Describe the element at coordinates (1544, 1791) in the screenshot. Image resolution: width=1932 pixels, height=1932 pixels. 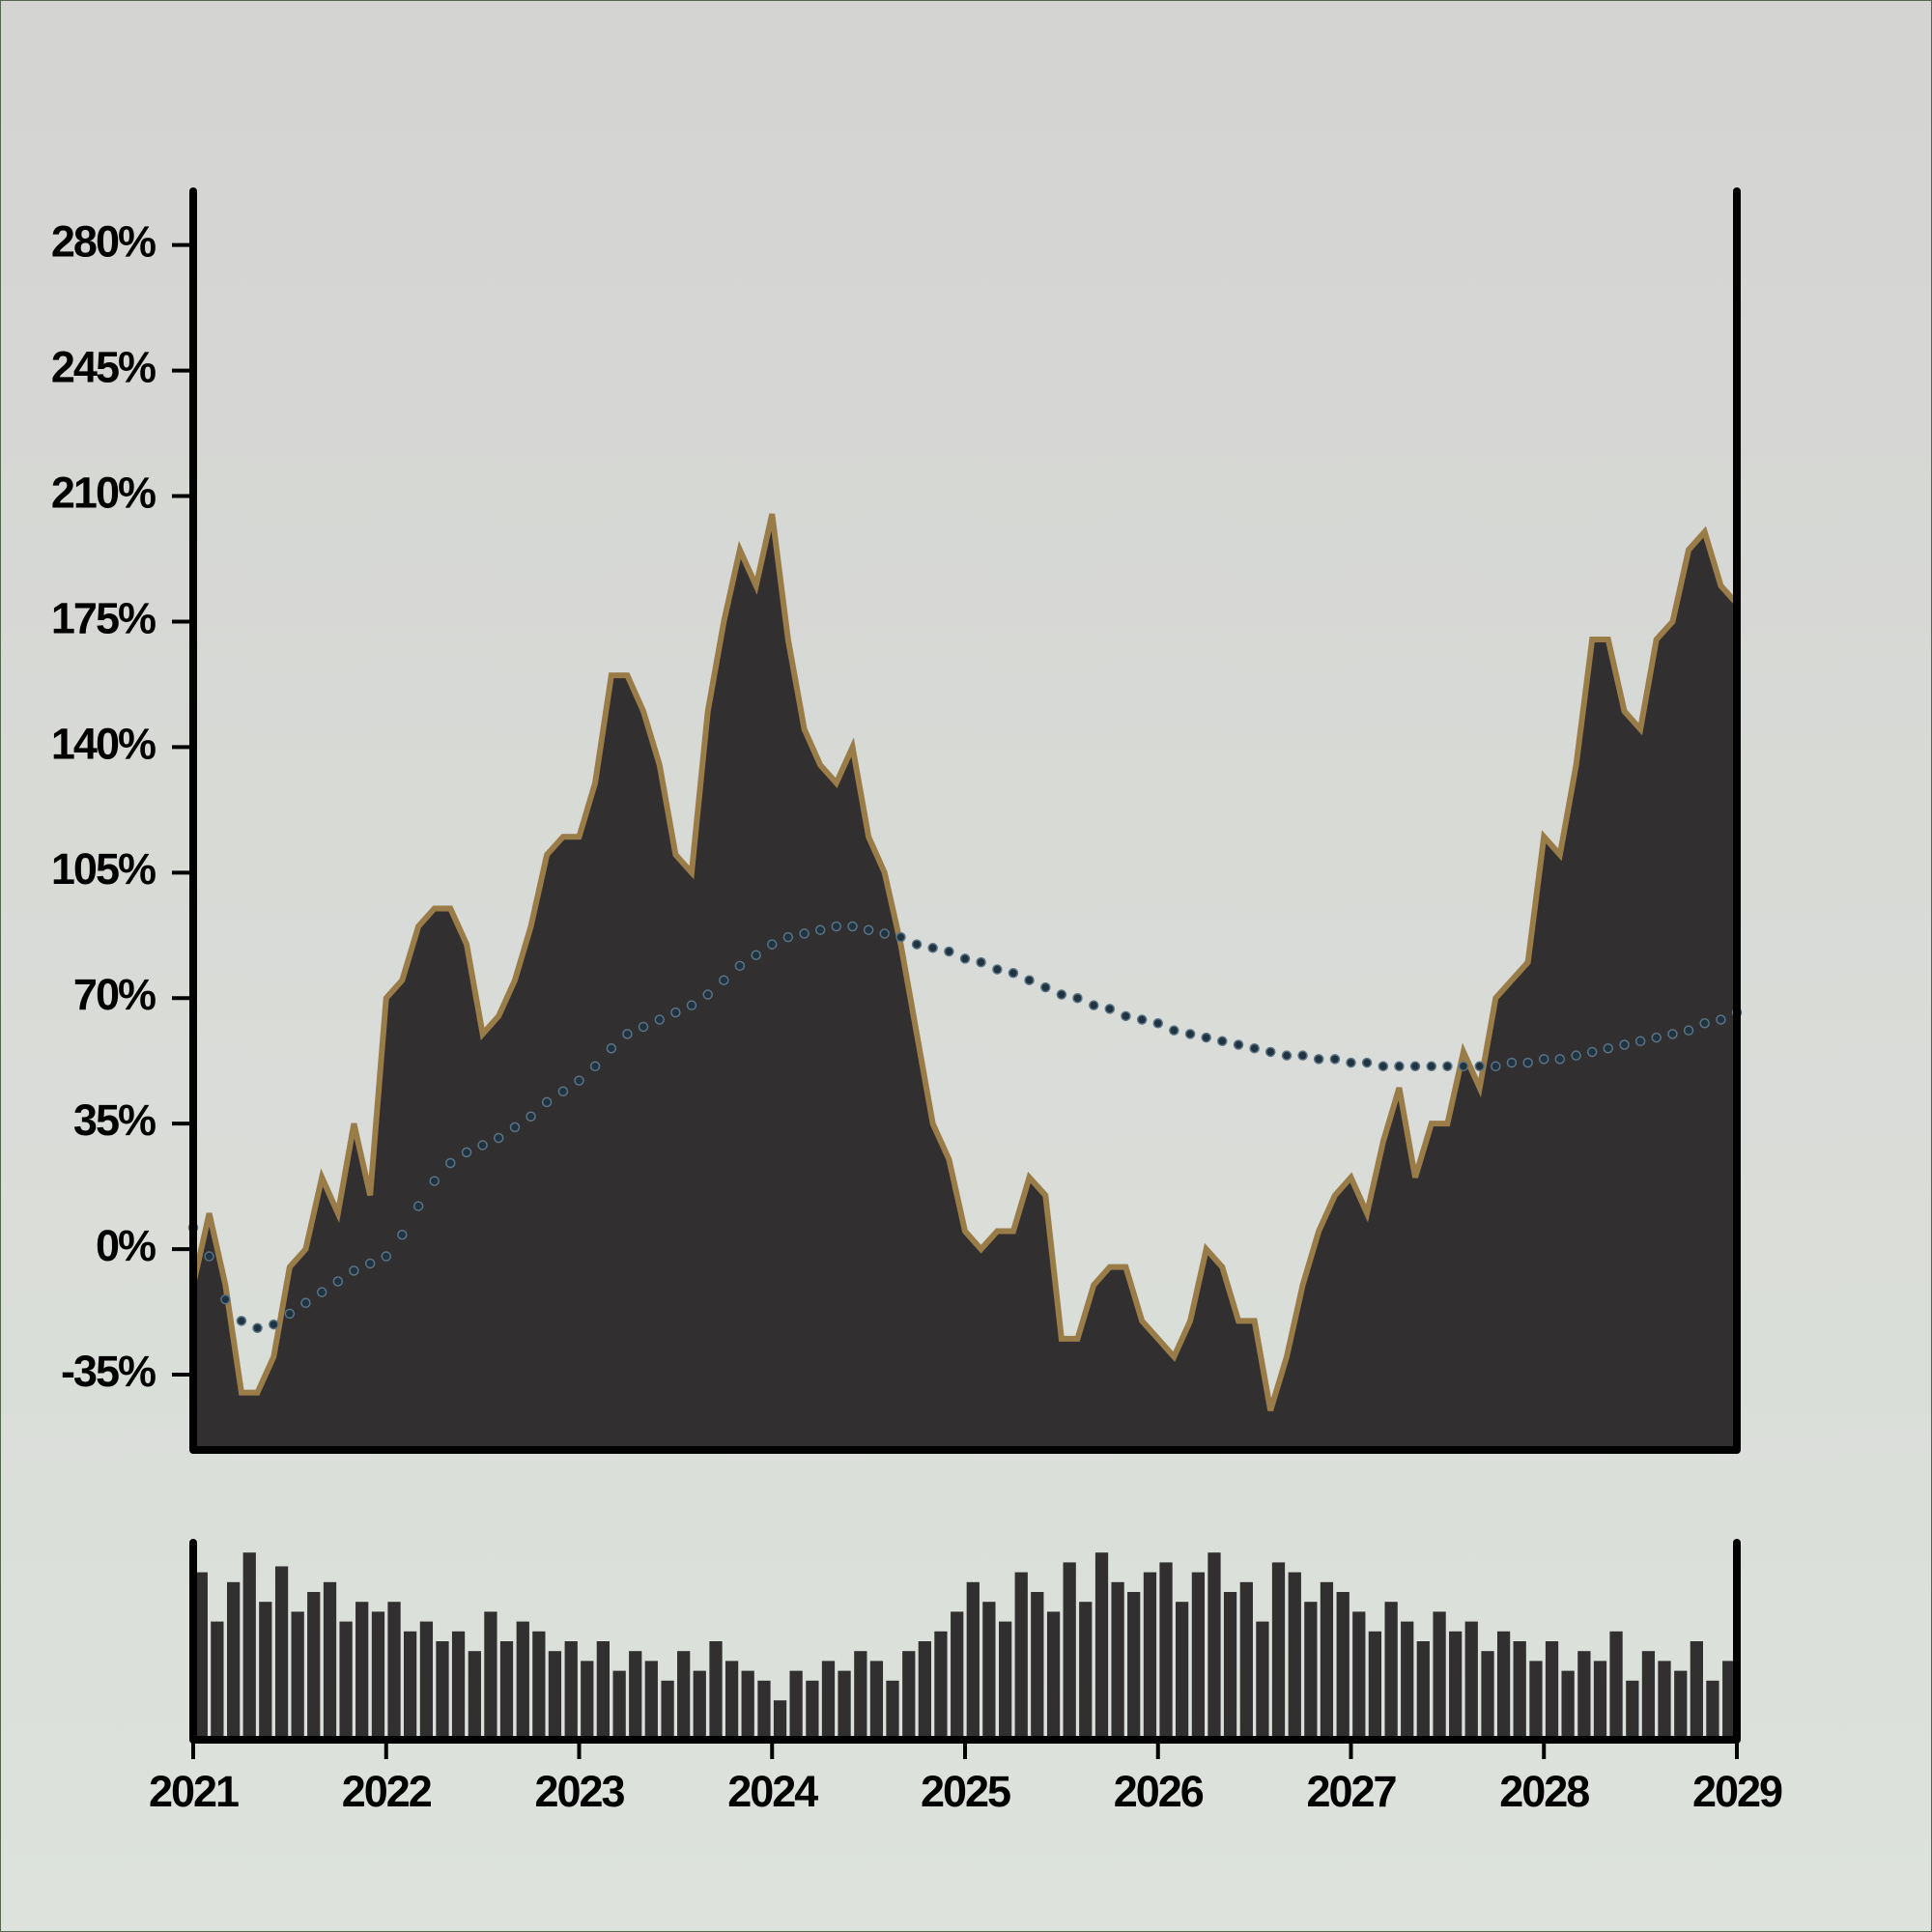
I see `x-tick-label: 2028` at that location.